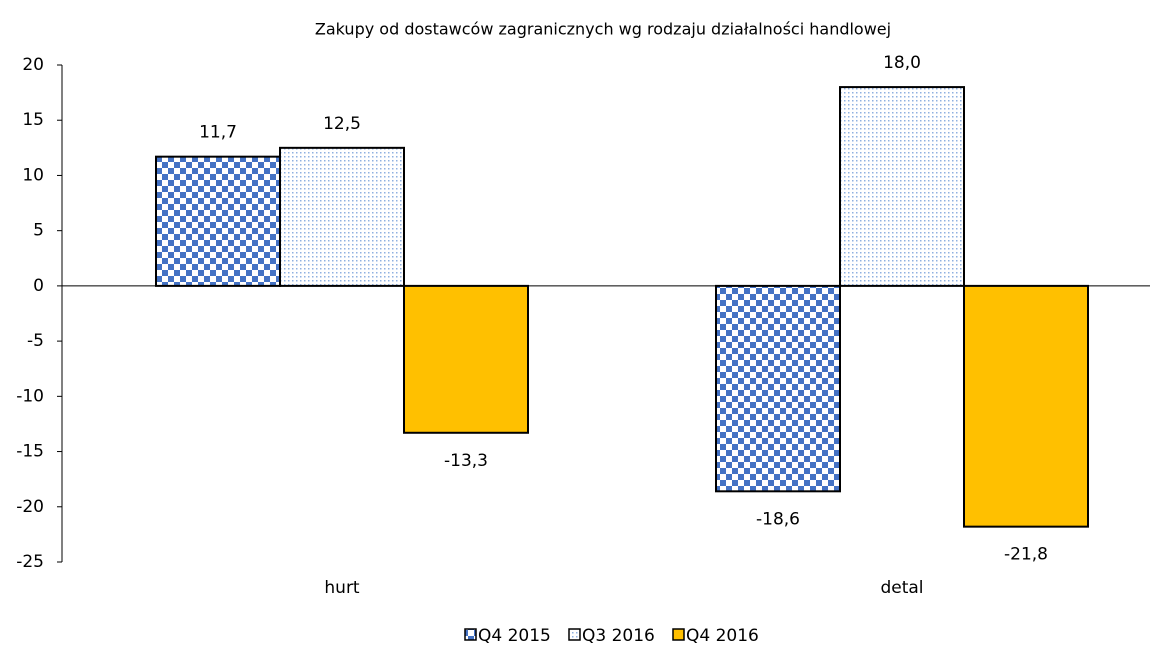 The width and height of the screenshot is (1172, 653). Describe the element at coordinates (218, 133) in the screenshot. I see `data-label: 11,7` at that location.